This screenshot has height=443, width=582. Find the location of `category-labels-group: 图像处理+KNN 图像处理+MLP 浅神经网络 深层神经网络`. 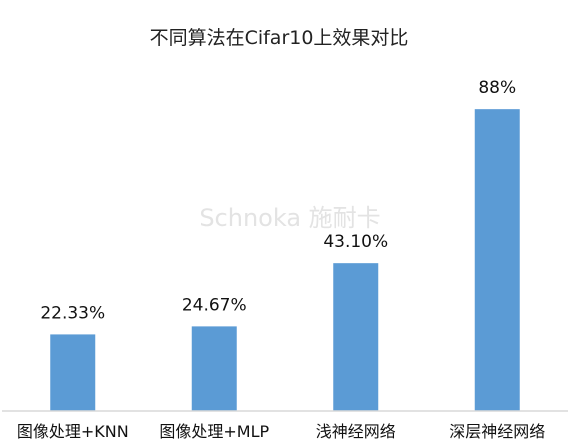

category-labels-group: 图像处理+KNN 图像处理+MLP 浅神经网络 深层神经网络 is located at coordinates (281, 431).